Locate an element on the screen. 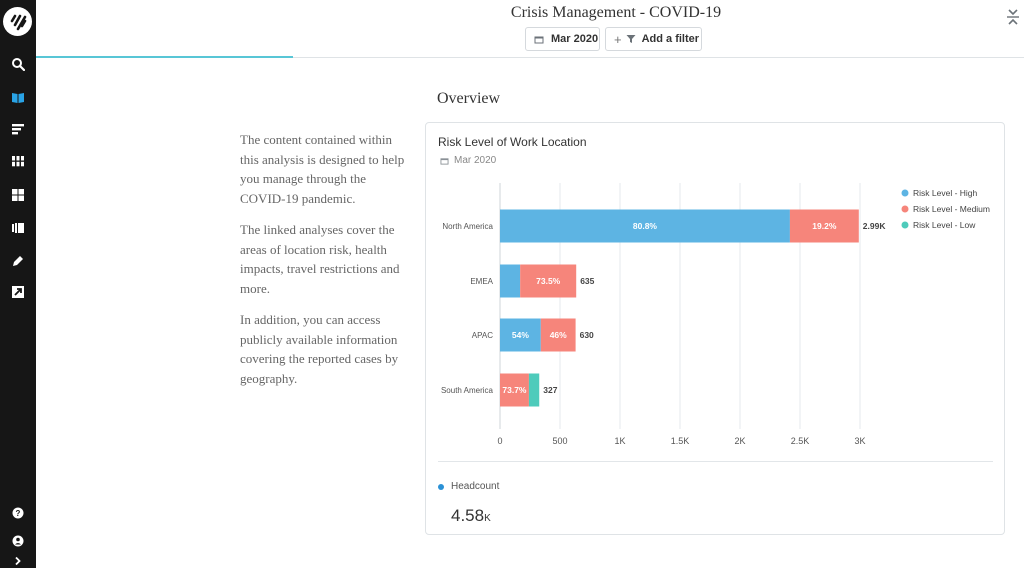 This screenshot has height=571, width=1024. sidebar-item-search is located at coordinates (18, 64).